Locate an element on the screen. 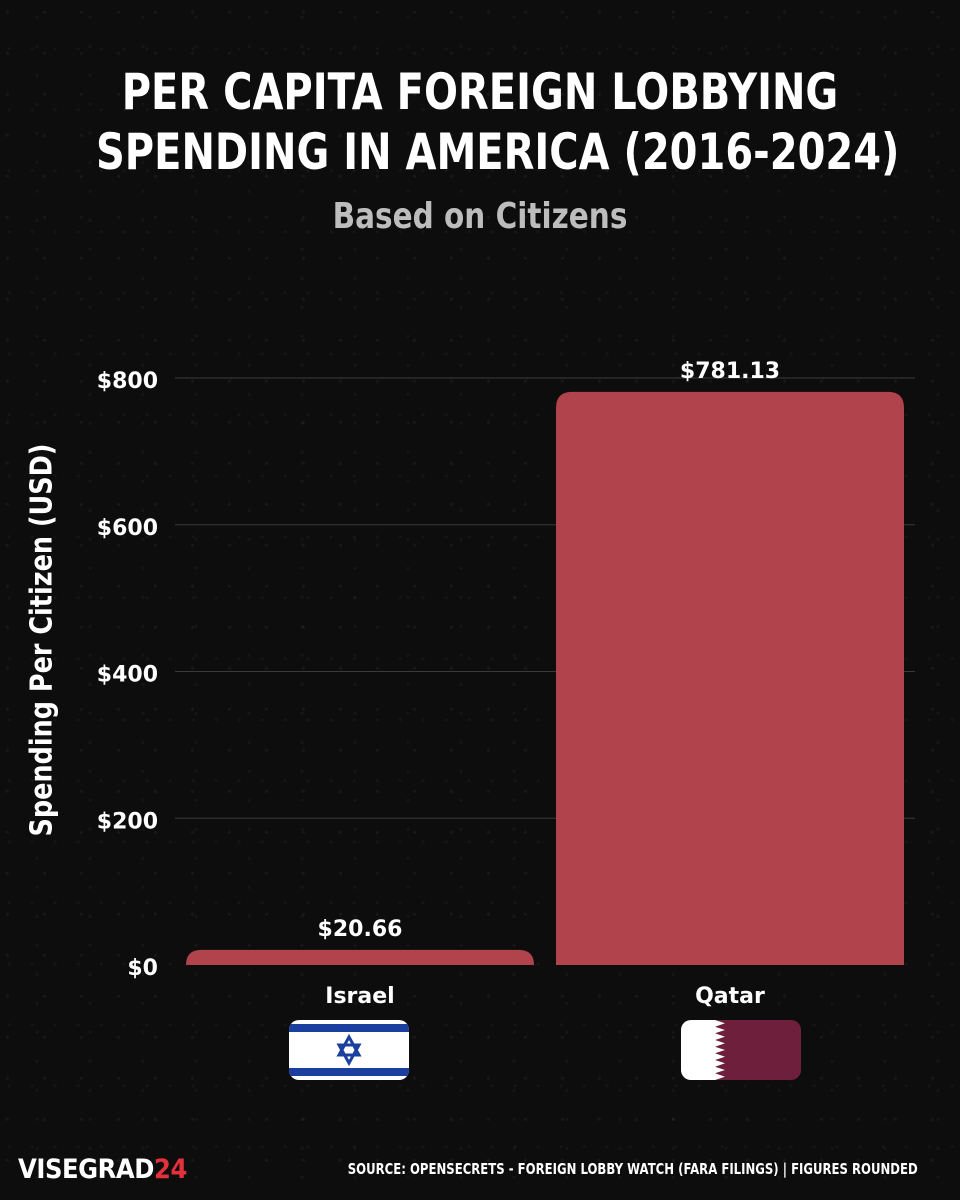  y-tick-label-0: $0 is located at coordinates (142, 968).